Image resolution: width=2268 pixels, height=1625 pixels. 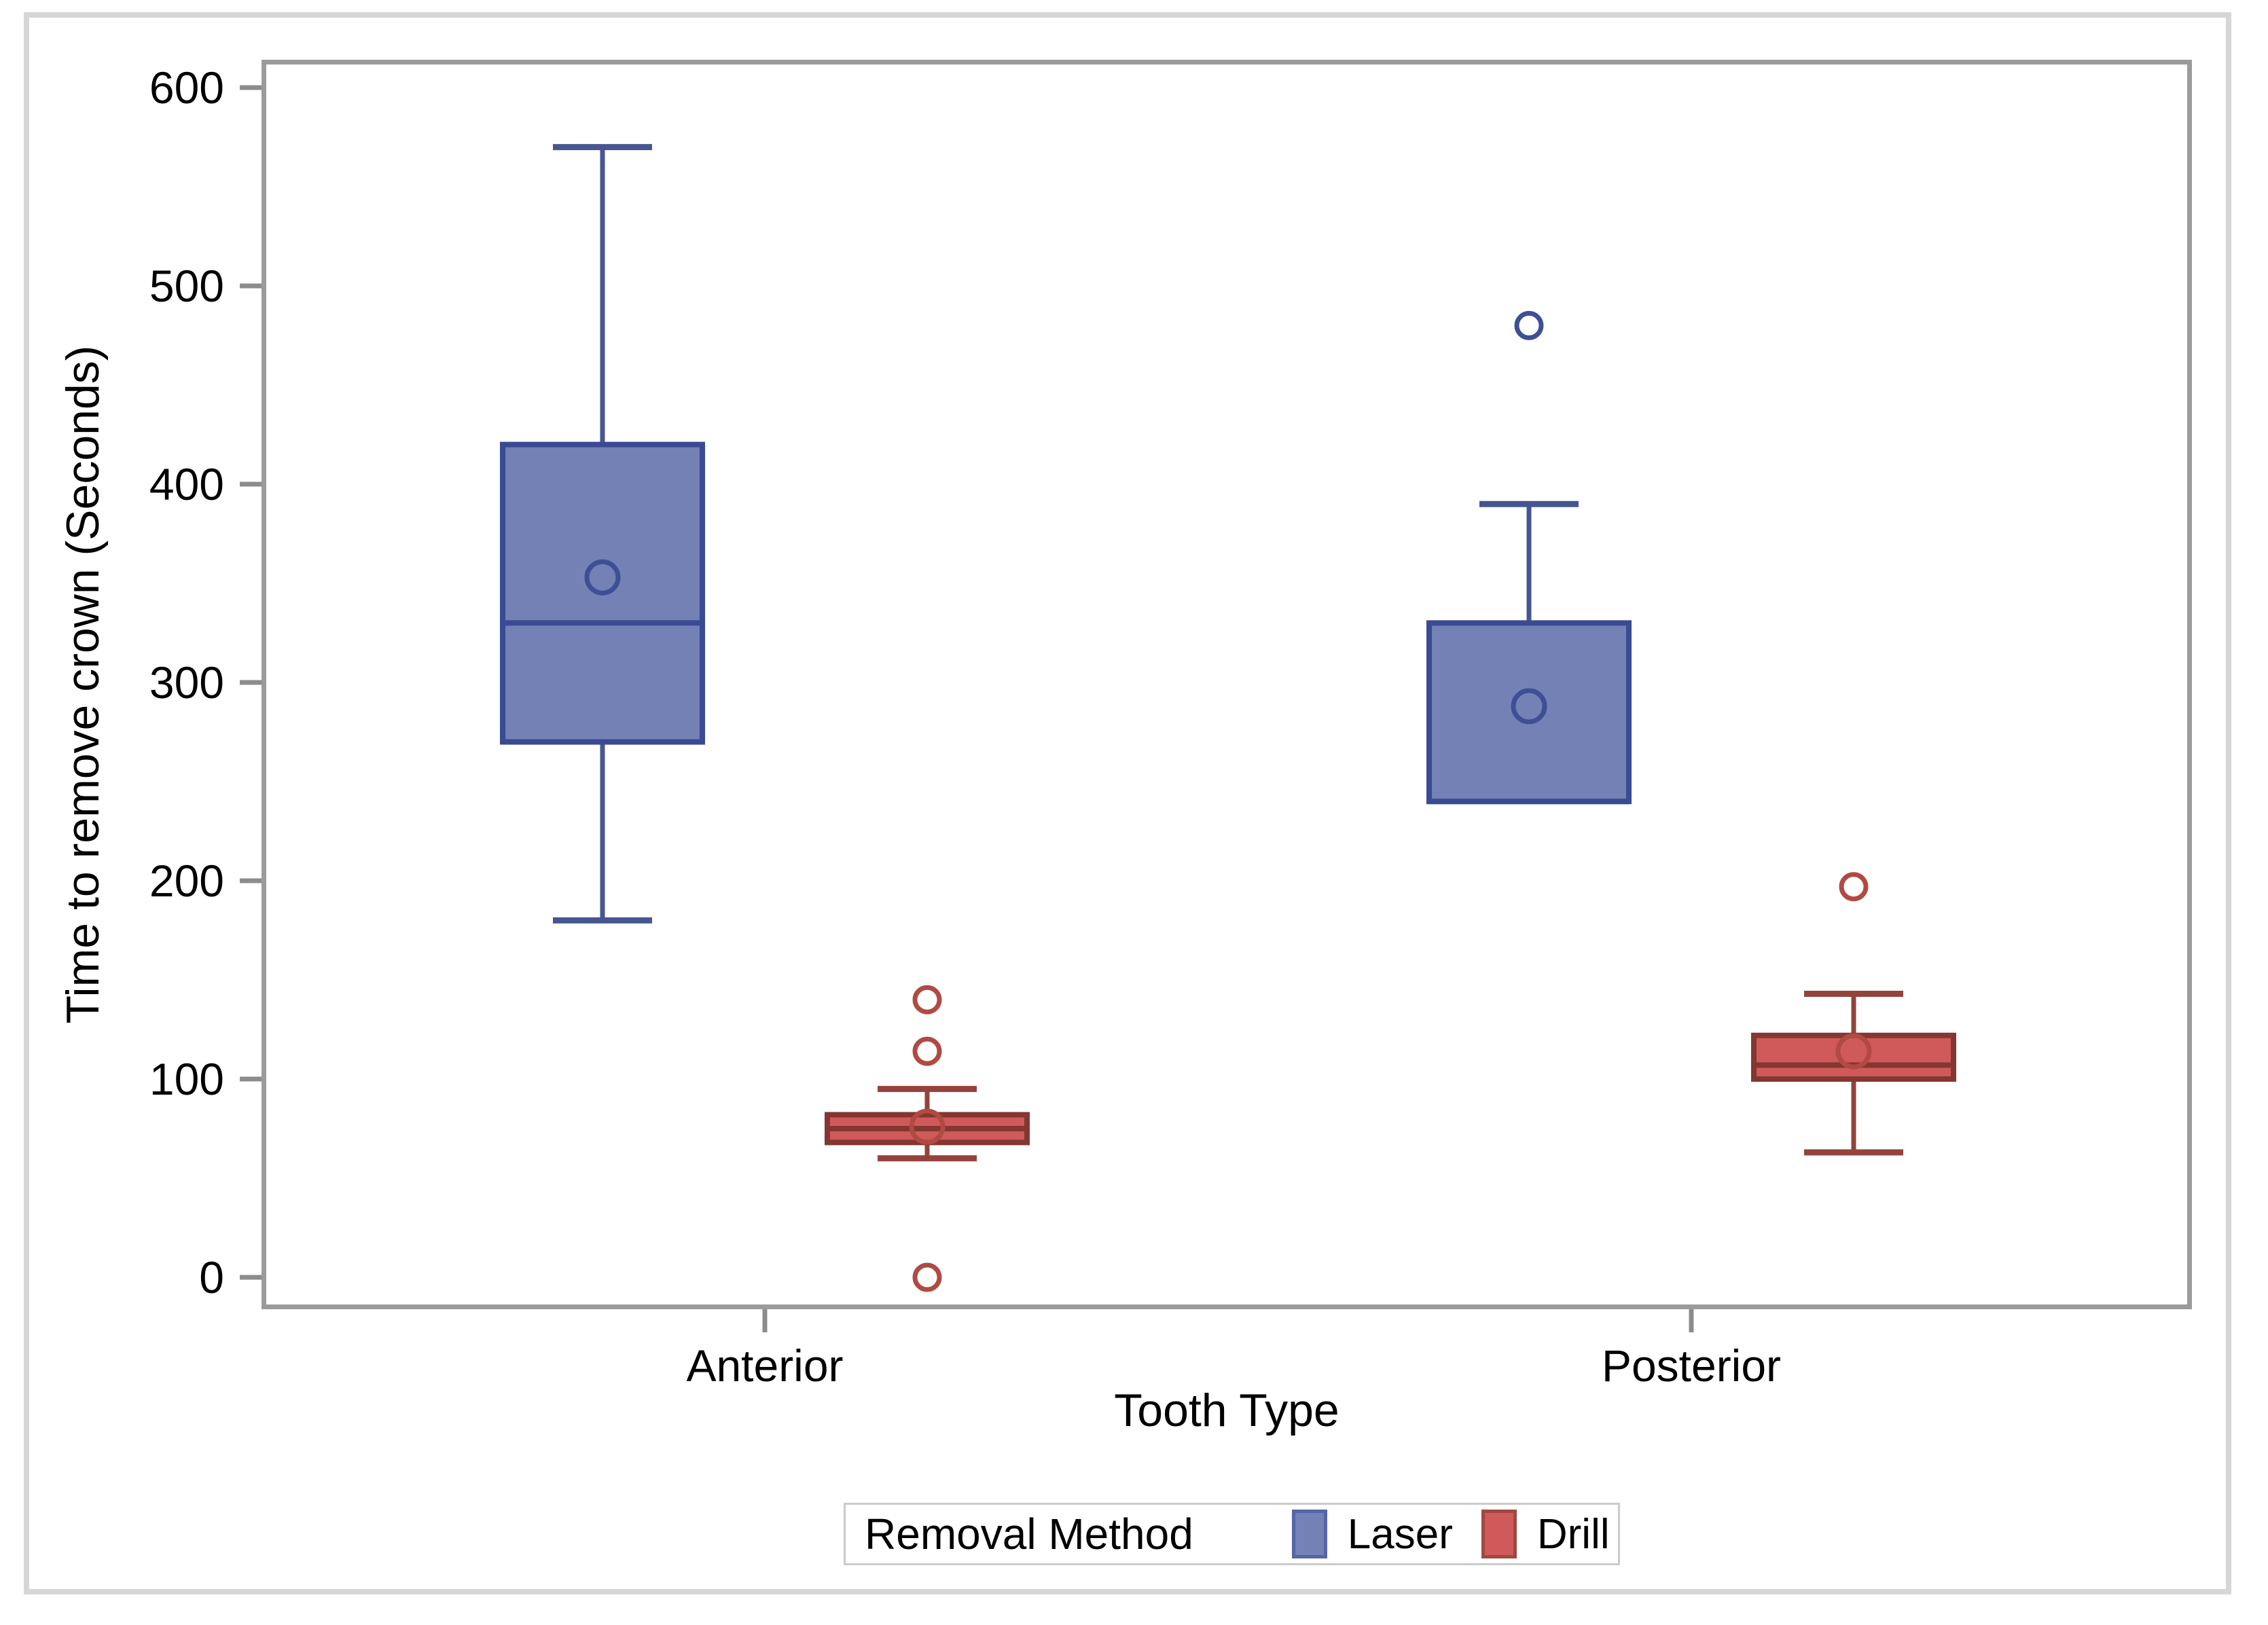 What do you see at coordinates (1573, 1534) in the screenshot?
I see `legend-label-drill: Drill` at bounding box center [1573, 1534].